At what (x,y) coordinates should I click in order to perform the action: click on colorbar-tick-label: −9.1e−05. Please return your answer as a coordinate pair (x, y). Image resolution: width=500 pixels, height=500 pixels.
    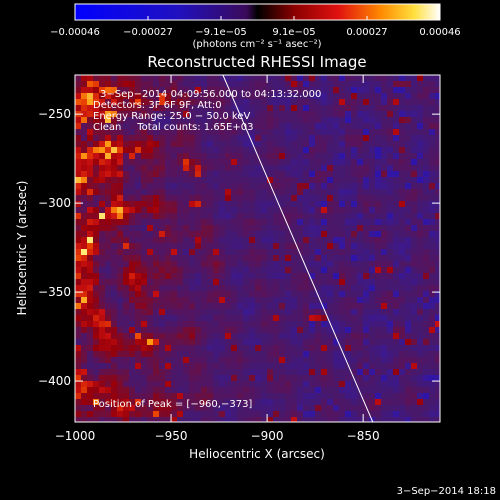
    Looking at the image, I should click on (221, 32).